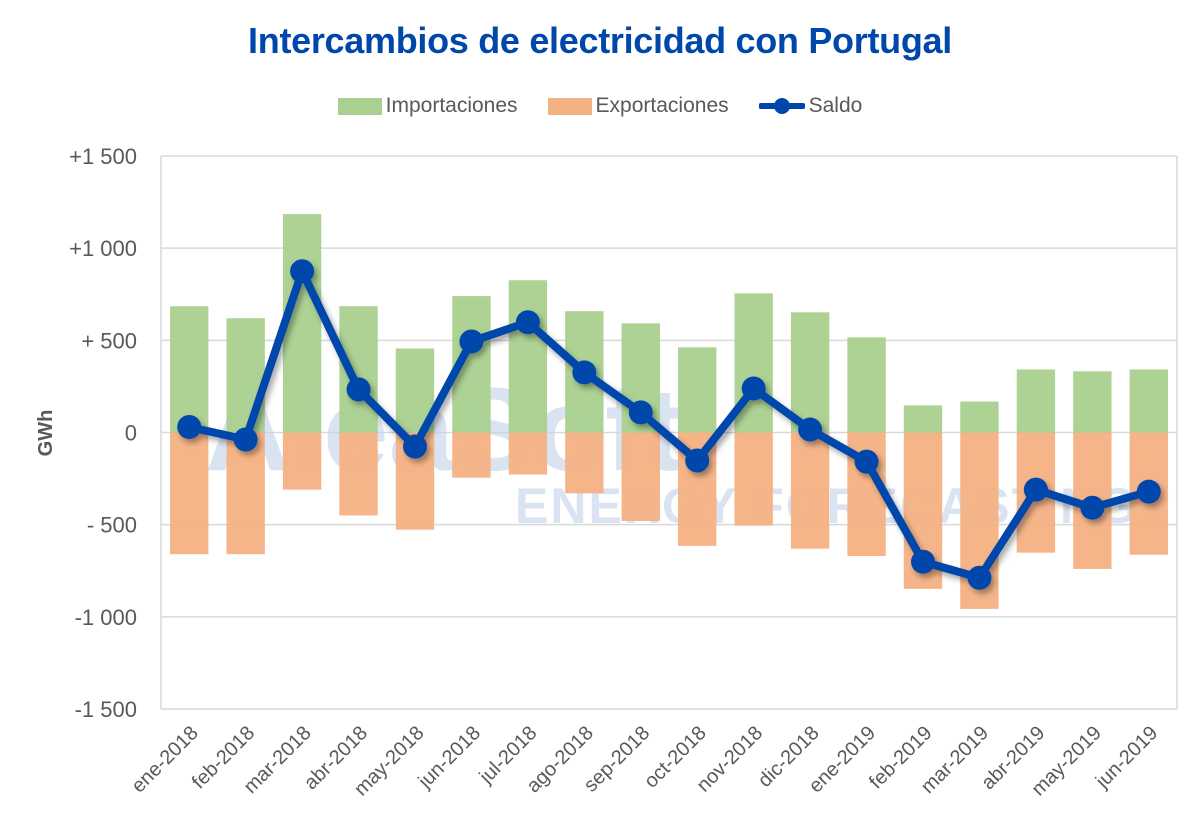  What do you see at coordinates (528, 453) in the screenshot?
I see `bar-exportaciones-jul-2018` at bounding box center [528, 453].